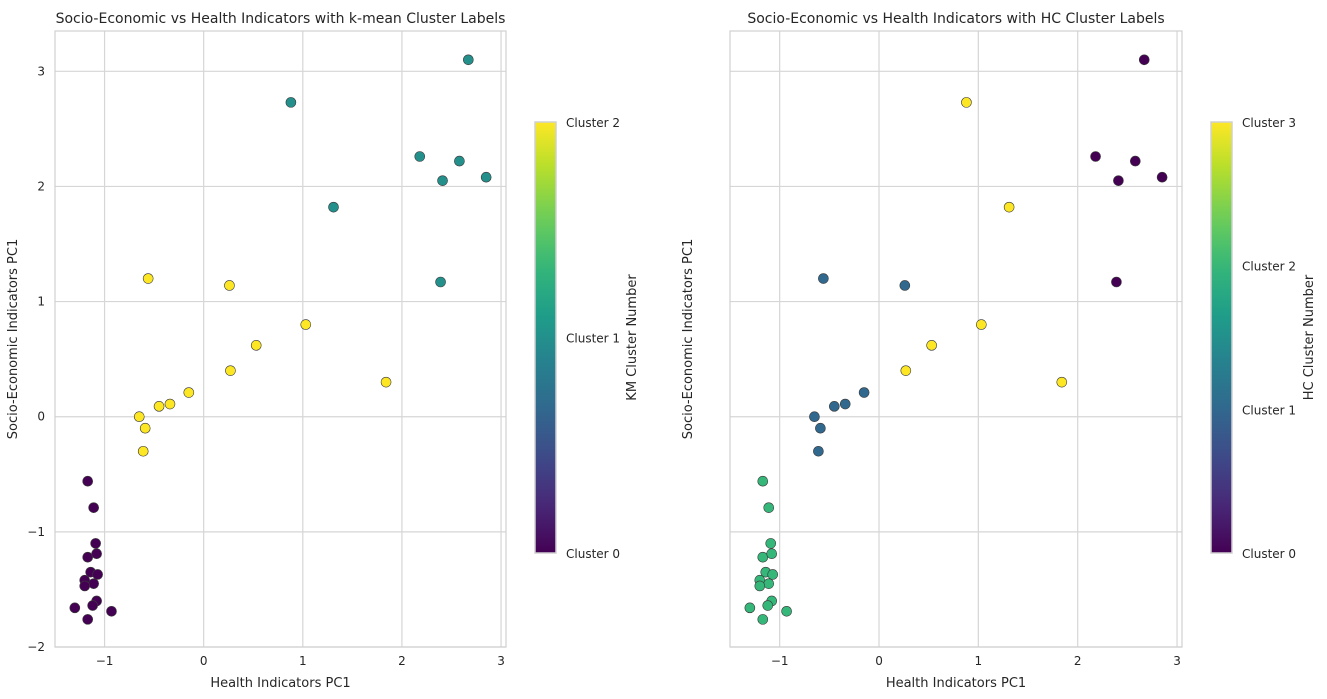 The image size is (1327, 699). What do you see at coordinates (1269, 123) in the screenshot?
I see `colorbar-tick-label: Cluster 3` at bounding box center [1269, 123].